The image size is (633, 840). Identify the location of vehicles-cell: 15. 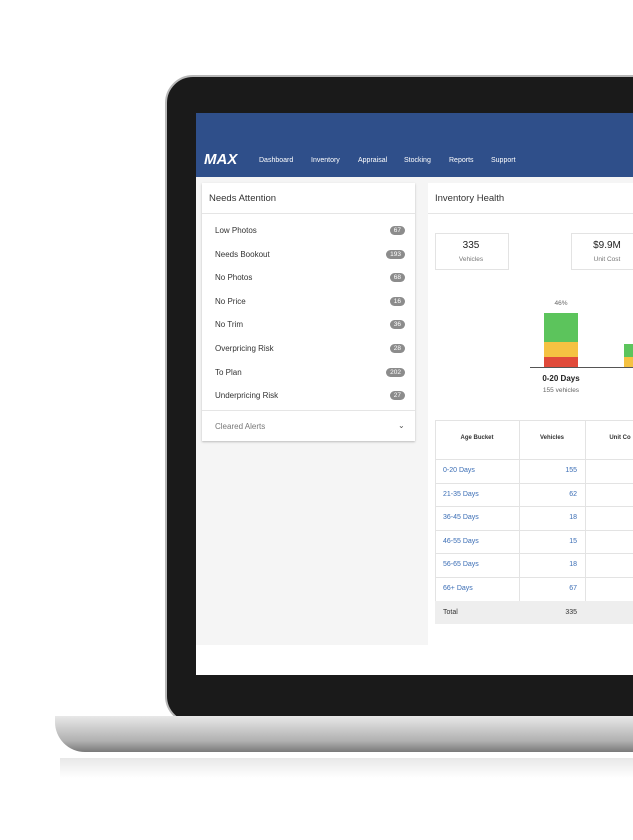
(573, 541).